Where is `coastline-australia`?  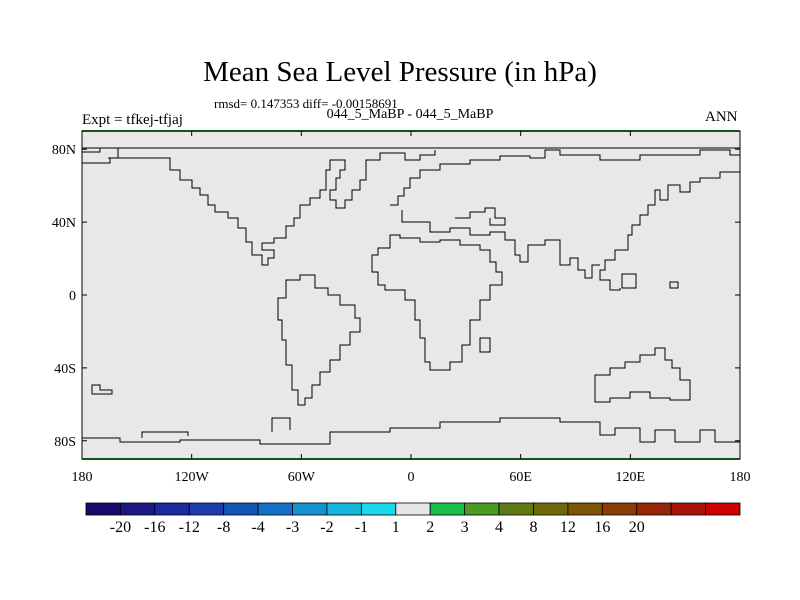
coastline-australia is located at coordinates (642, 375).